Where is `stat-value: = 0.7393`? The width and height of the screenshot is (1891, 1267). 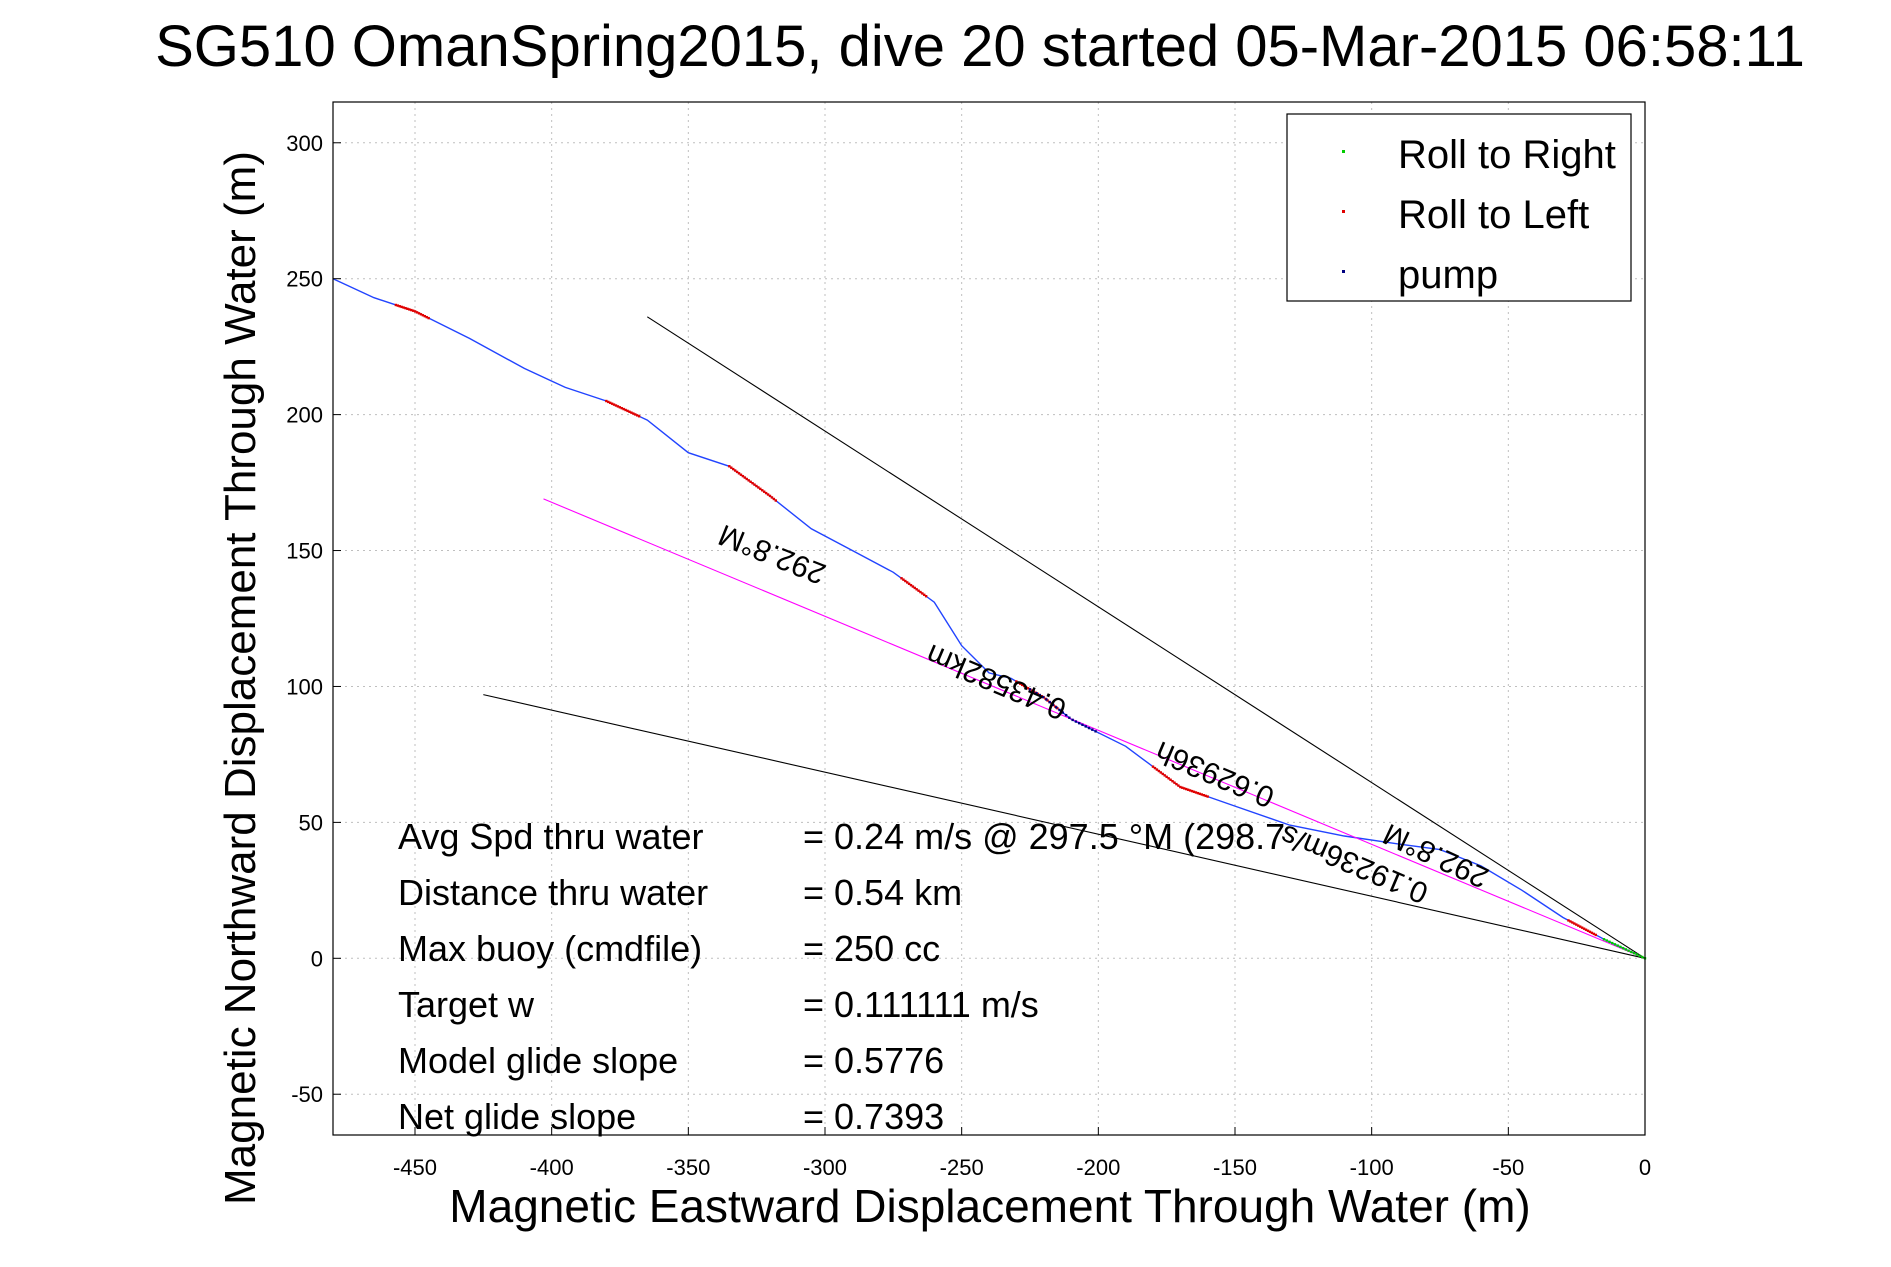 stat-value: = 0.7393 is located at coordinates (873, 1116).